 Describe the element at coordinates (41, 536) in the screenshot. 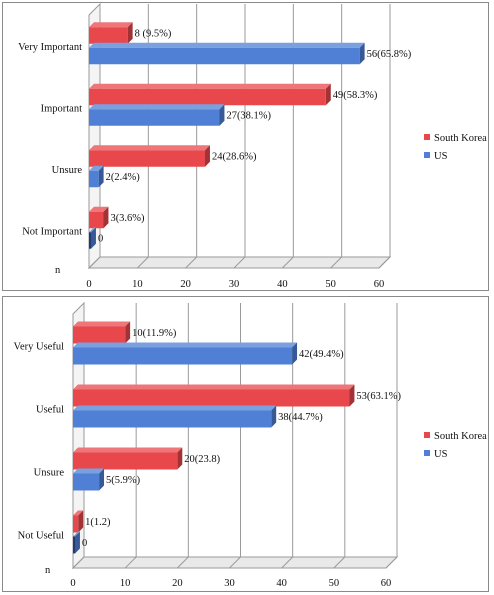

I see `category-label: Not Useful` at that location.